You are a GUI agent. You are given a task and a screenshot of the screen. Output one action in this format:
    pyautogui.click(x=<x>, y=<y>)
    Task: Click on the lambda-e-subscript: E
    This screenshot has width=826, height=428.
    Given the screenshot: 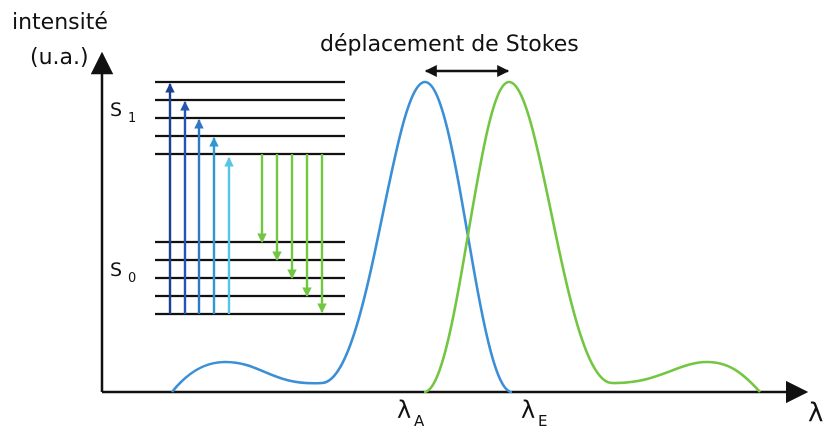 What is the action you would take?
    pyautogui.click(x=542, y=420)
    